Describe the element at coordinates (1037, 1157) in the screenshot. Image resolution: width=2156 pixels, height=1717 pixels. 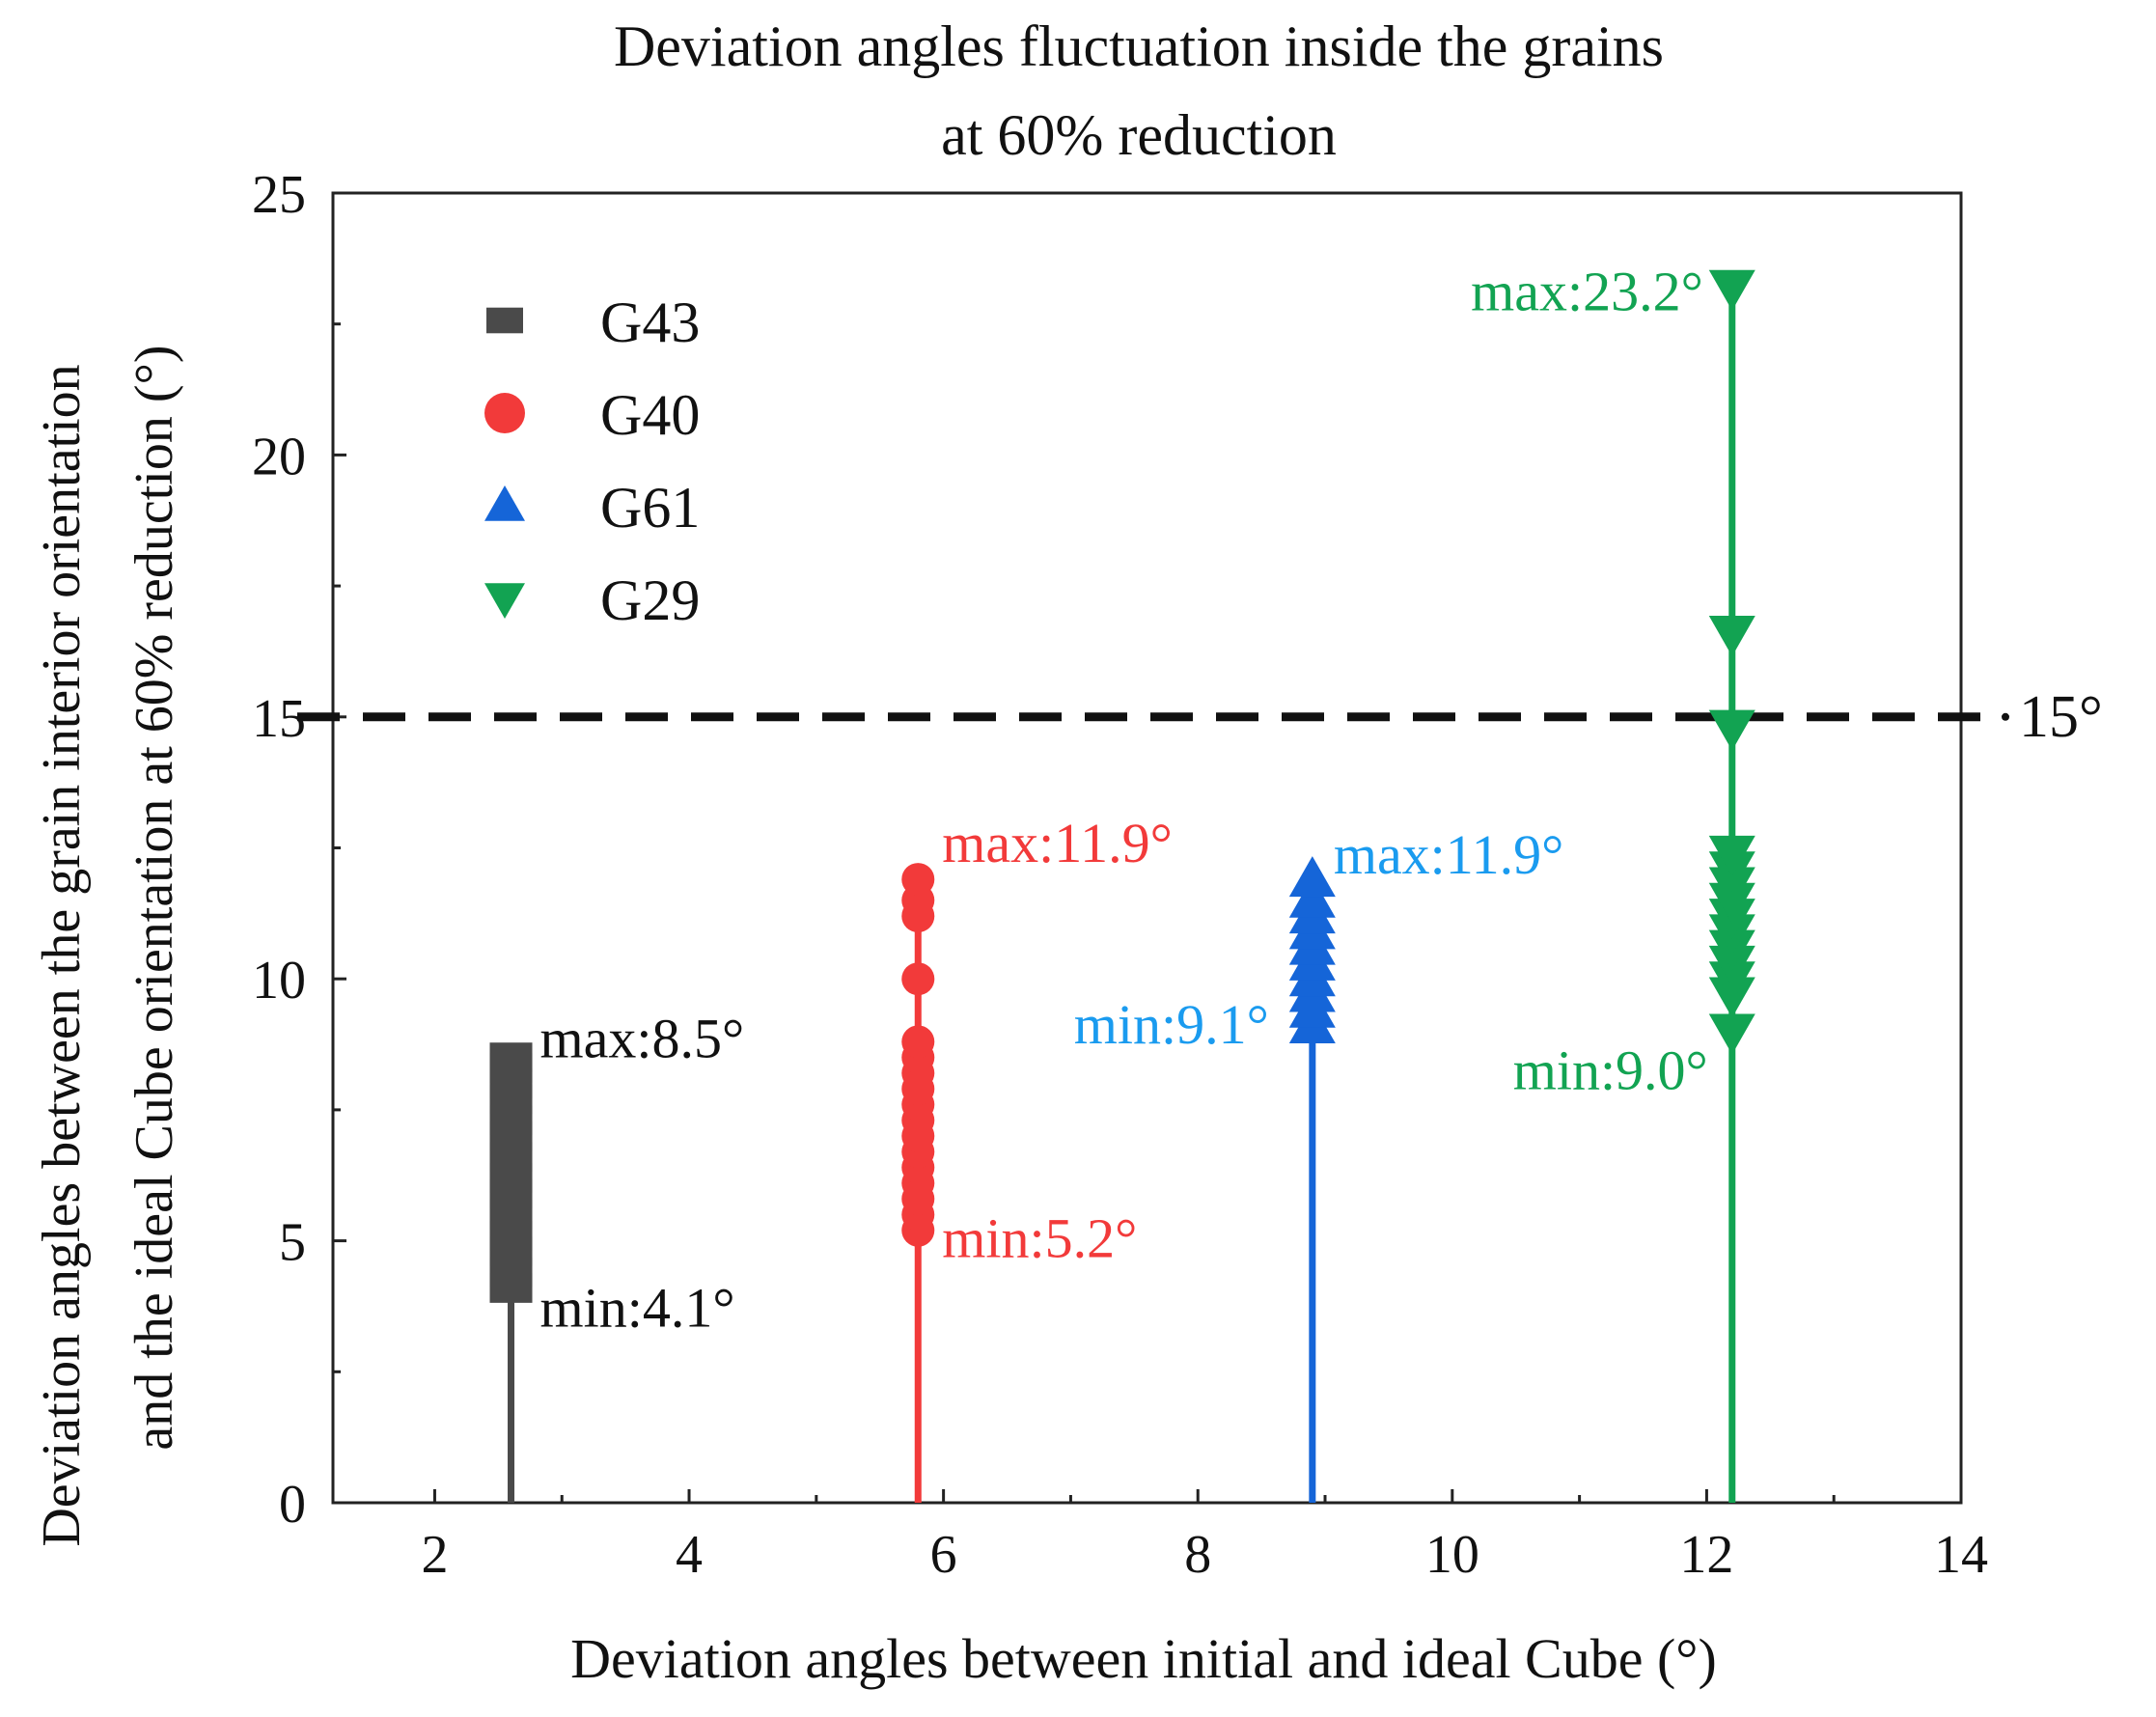
I see `series-g40: max:11.9° min:5.2°` at that location.